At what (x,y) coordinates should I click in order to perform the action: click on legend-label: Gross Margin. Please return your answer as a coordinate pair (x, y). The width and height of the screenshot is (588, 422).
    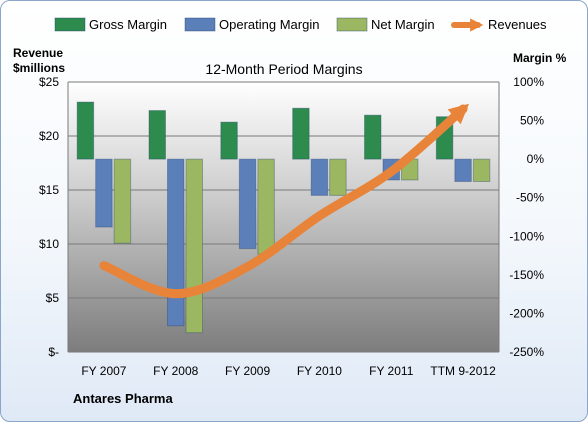
    Looking at the image, I should click on (128, 24).